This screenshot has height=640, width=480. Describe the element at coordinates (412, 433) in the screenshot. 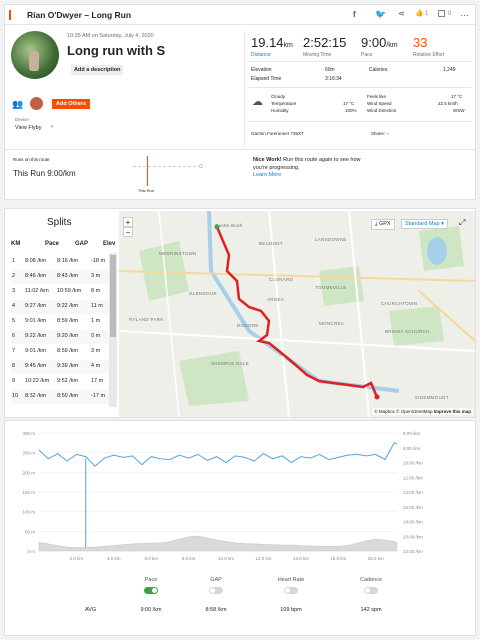

I see `right-tick-label: 6:00 /km` at that location.